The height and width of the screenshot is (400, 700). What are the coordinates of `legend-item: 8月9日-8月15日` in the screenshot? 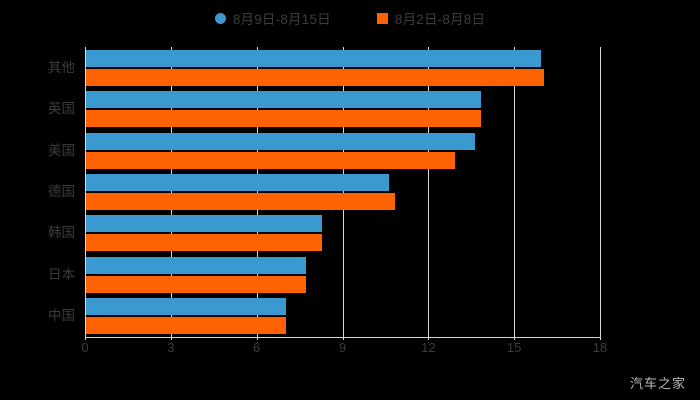 It's located at (272, 18).